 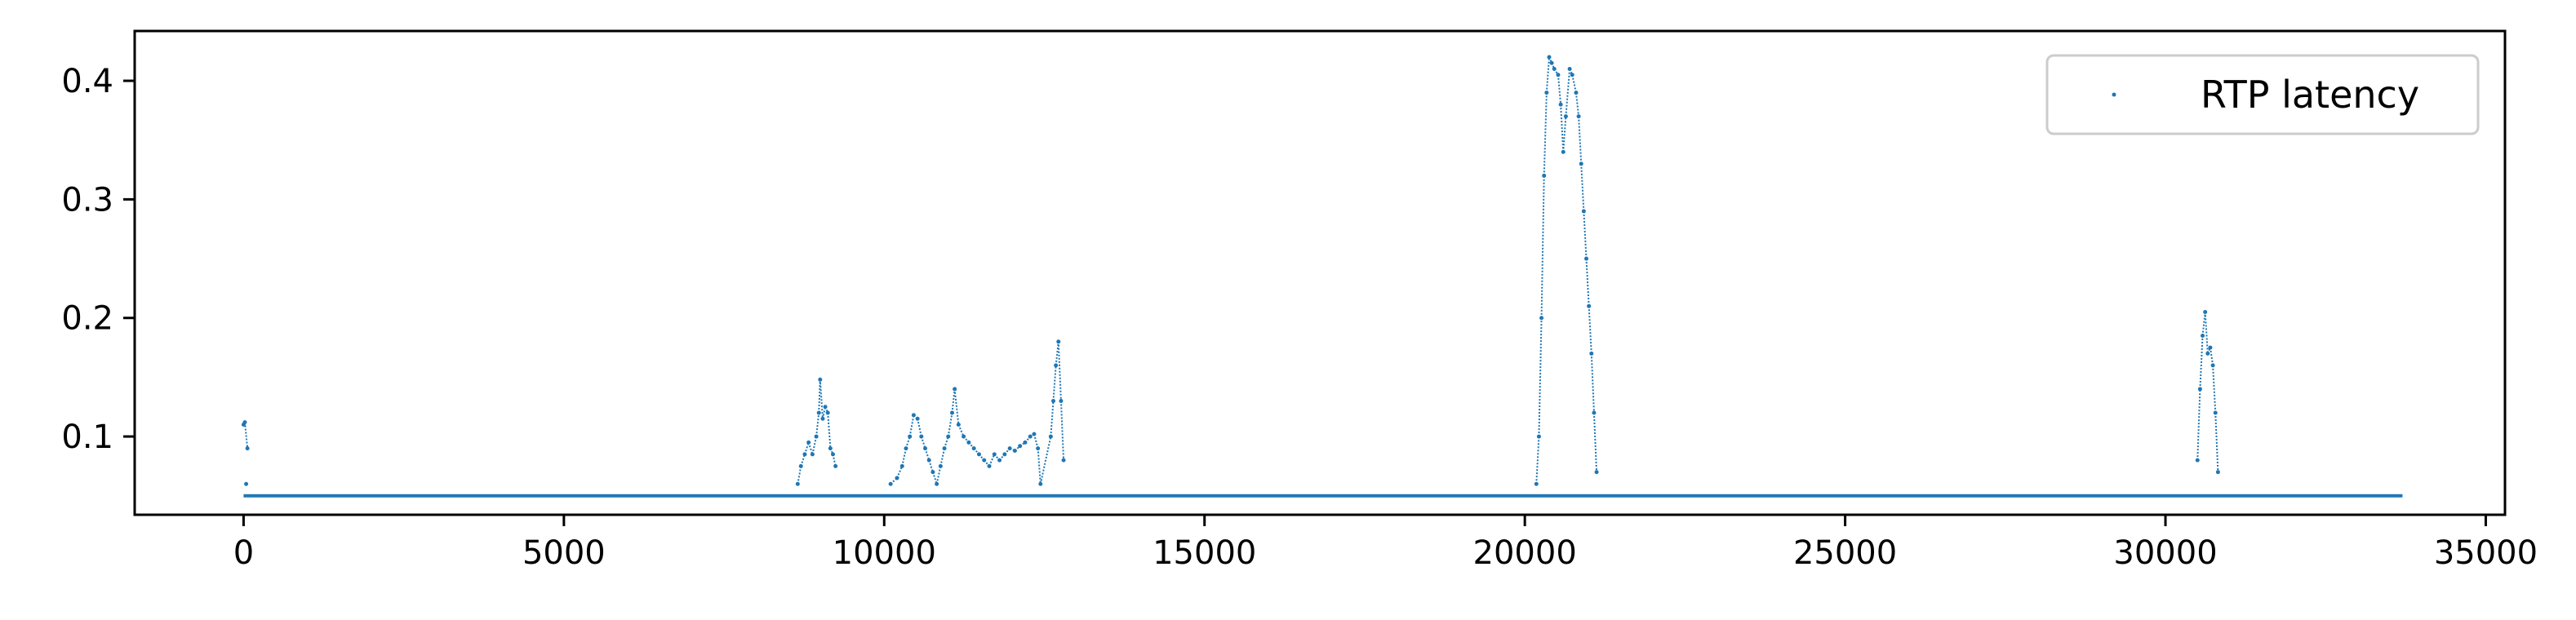 What do you see at coordinates (2310, 95) in the screenshot?
I see `legend-label: RTP latency` at bounding box center [2310, 95].